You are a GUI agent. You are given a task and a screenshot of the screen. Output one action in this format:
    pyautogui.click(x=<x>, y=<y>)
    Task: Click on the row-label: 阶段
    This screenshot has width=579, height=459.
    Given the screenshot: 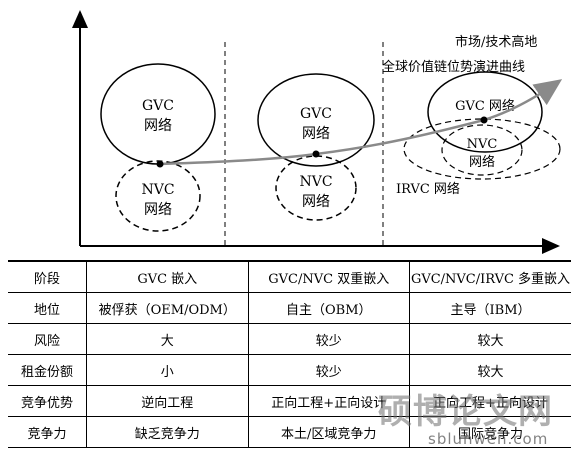 What is the action you would take?
    pyautogui.click(x=47, y=276)
    